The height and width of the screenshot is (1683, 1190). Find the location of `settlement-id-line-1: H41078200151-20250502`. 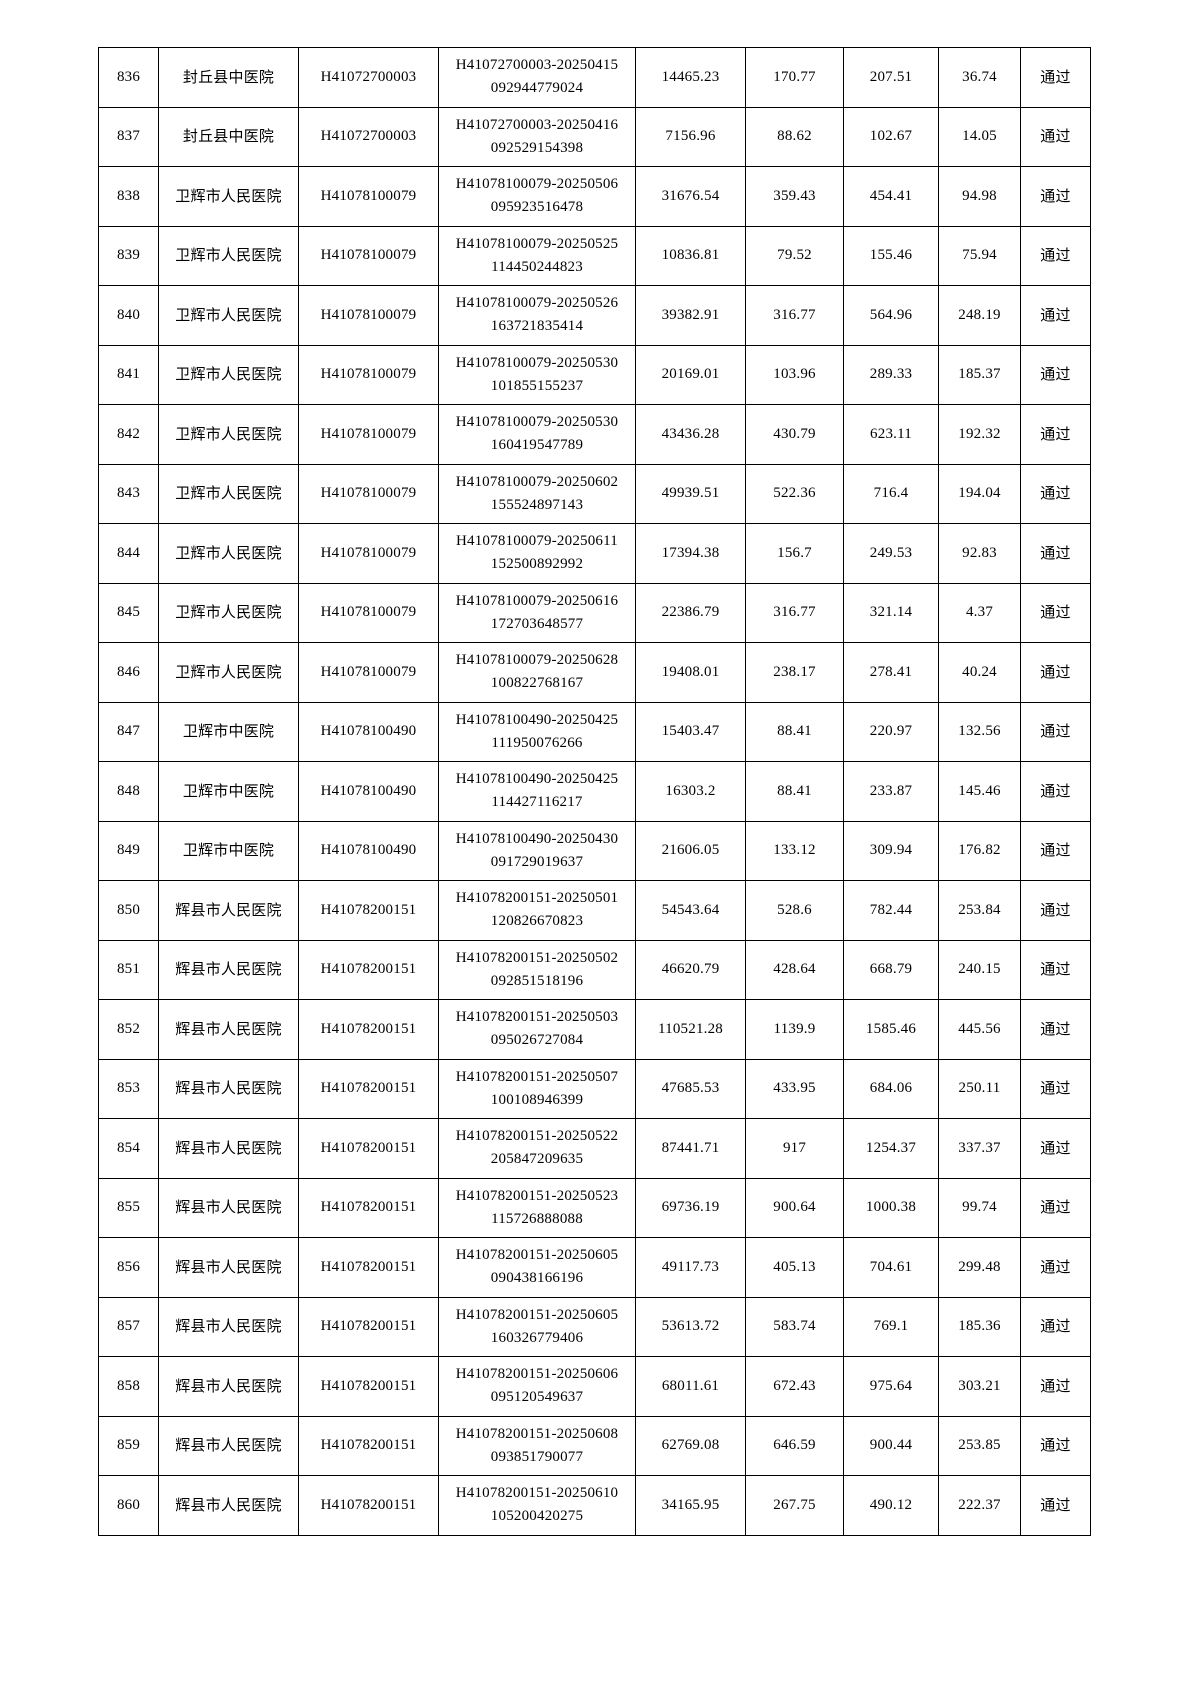

settlement-id-line-1: H41078200151-20250502 is located at coordinates (537, 957).